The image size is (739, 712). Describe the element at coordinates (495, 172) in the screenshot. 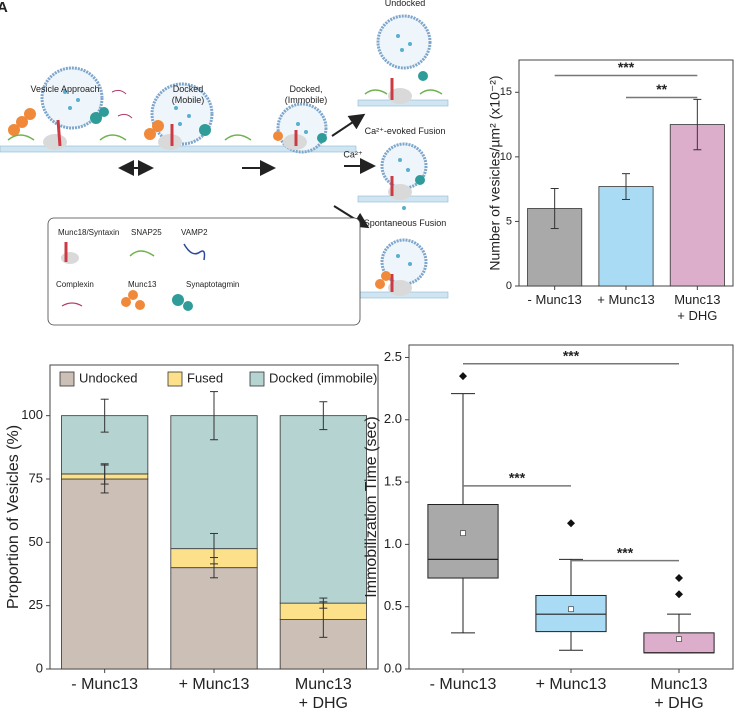

I see `y-axis-label: Number of vesicles/µm² (x10⁻²)` at that location.